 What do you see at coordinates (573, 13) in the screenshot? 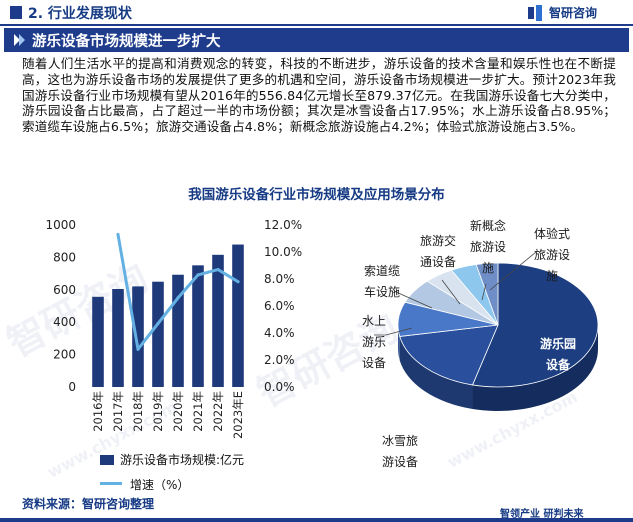
I see `brand-name: 智研咨询` at bounding box center [573, 13].